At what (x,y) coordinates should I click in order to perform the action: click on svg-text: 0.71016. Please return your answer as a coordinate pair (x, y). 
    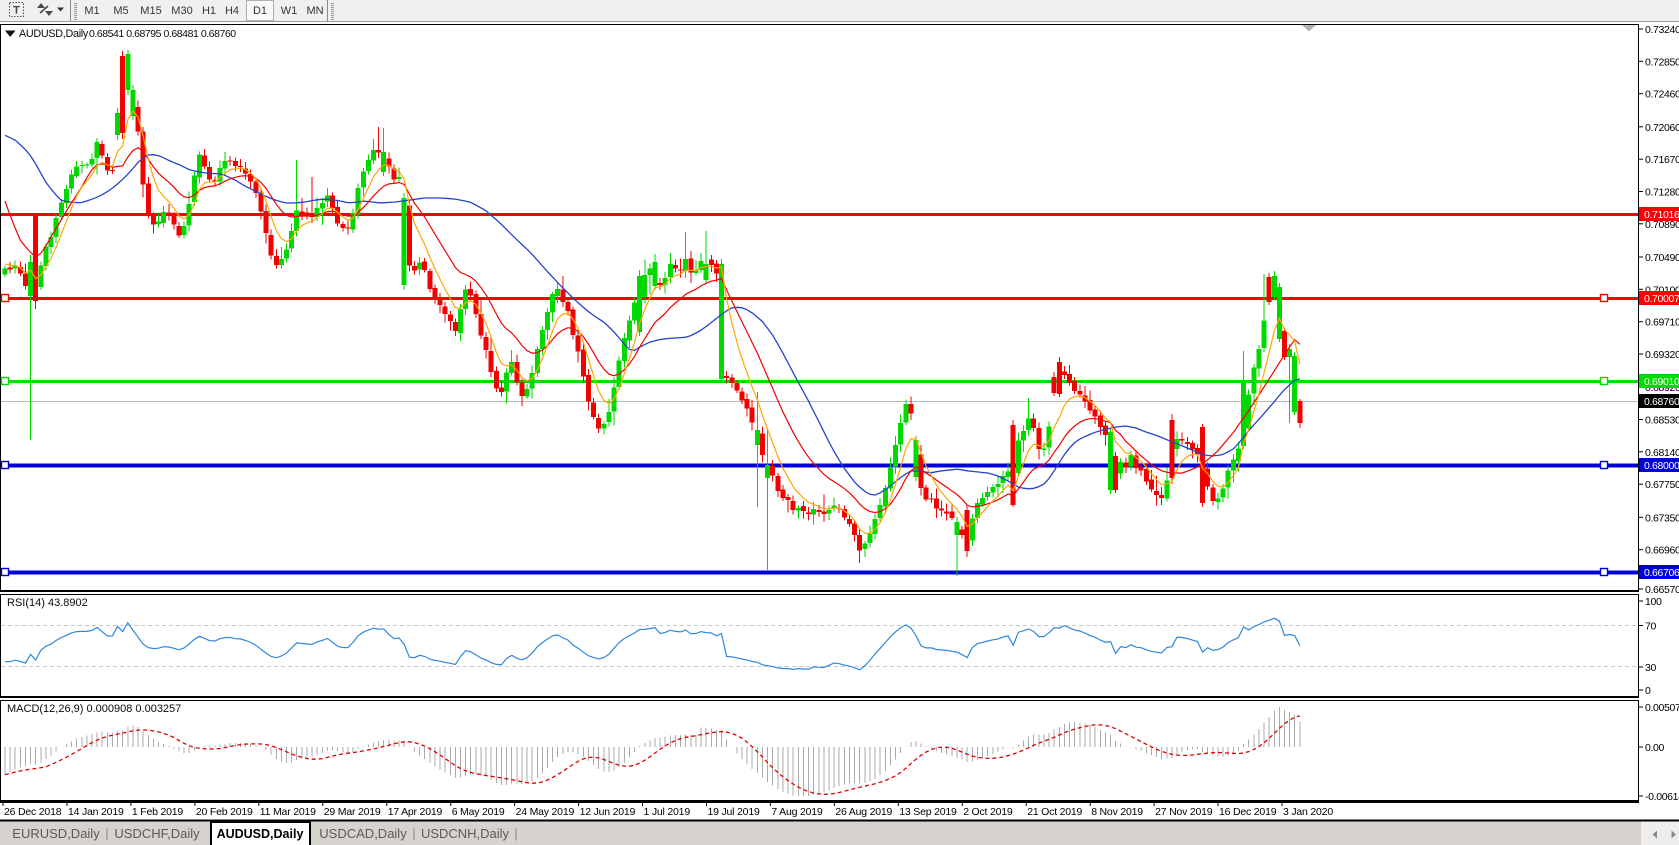
    Looking at the image, I should click on (1661, 215).